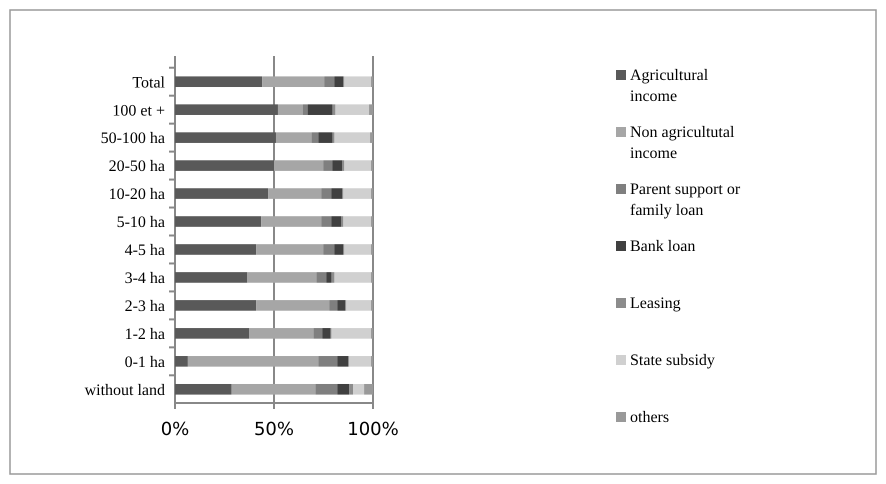  Describe the element at coordinates (136, 195) in the screenshot. I see `y-tick-label: 10-20 ha` at that location.